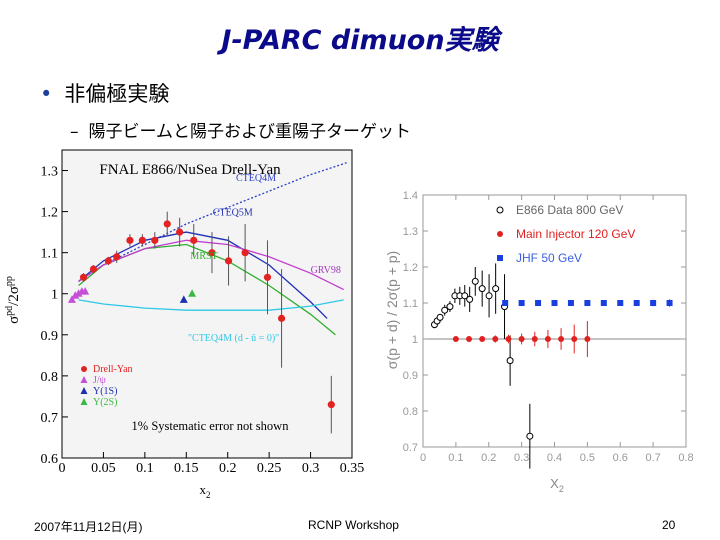  What do you see at coordinates (145, 468) in the screenshot?
I see `left-x-tick-label: 0.1` at bounding box center [145, 468].